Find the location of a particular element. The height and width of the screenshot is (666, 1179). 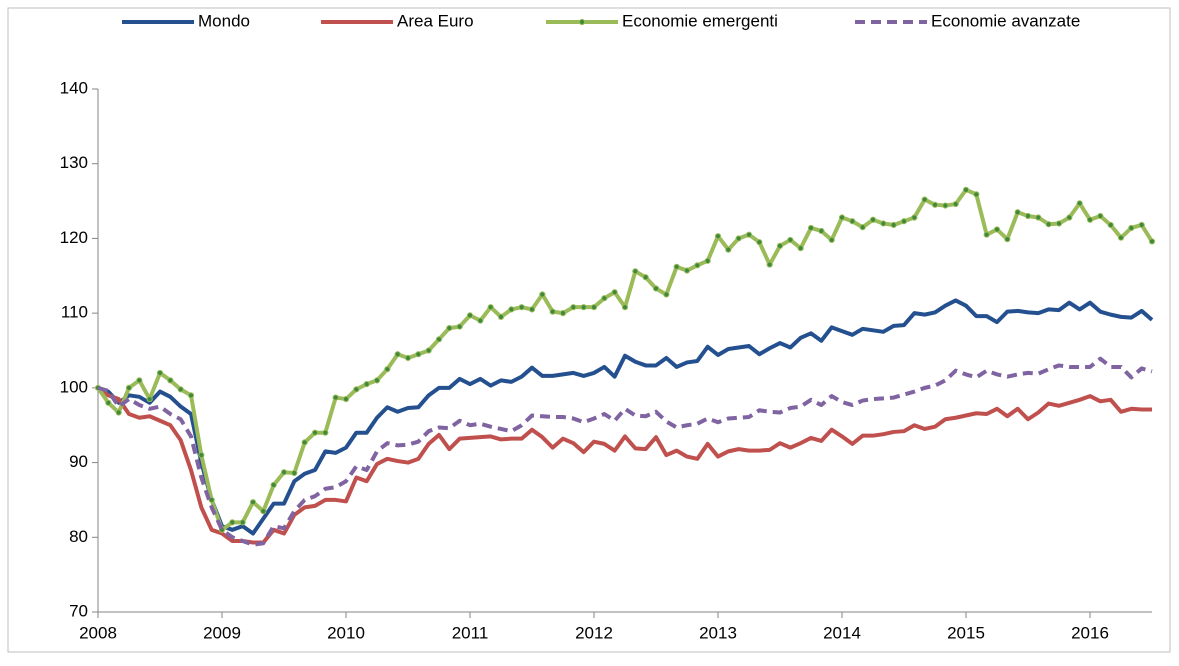

legend-label: Area Euro is located at coordinates (435, 20).